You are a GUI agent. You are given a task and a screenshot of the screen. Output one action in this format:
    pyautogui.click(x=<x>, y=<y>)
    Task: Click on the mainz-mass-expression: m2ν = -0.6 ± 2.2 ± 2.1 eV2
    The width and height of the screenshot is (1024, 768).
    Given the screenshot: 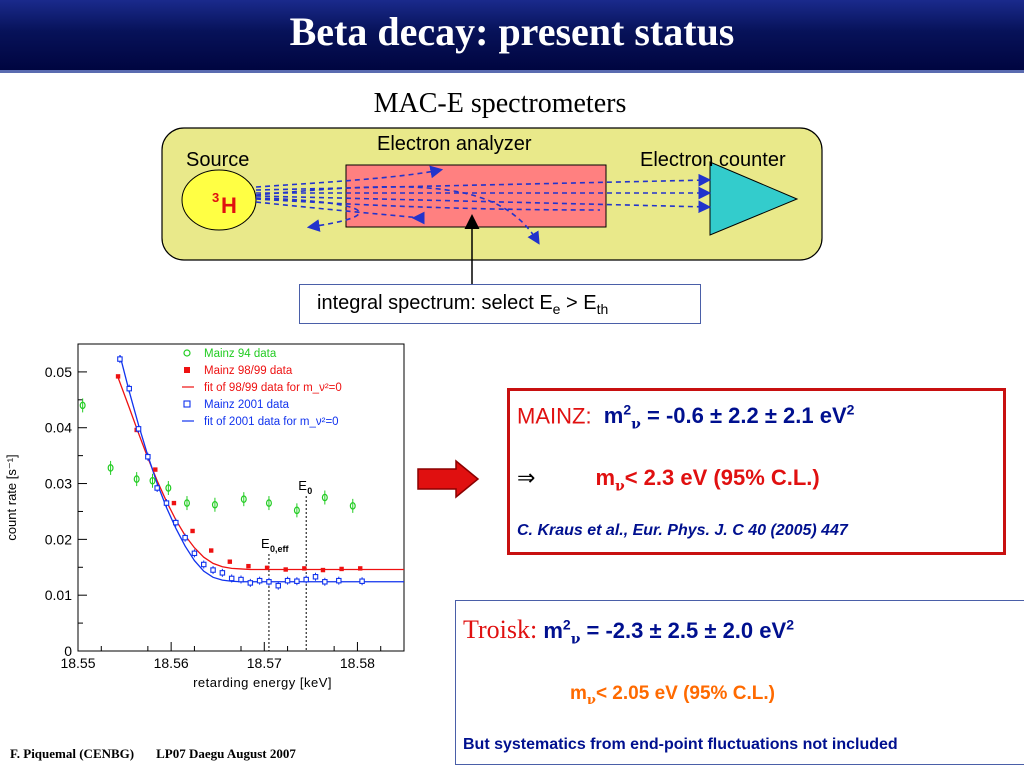 What is the action you would take?
    pyautogui.click(x=729, y=417)
    